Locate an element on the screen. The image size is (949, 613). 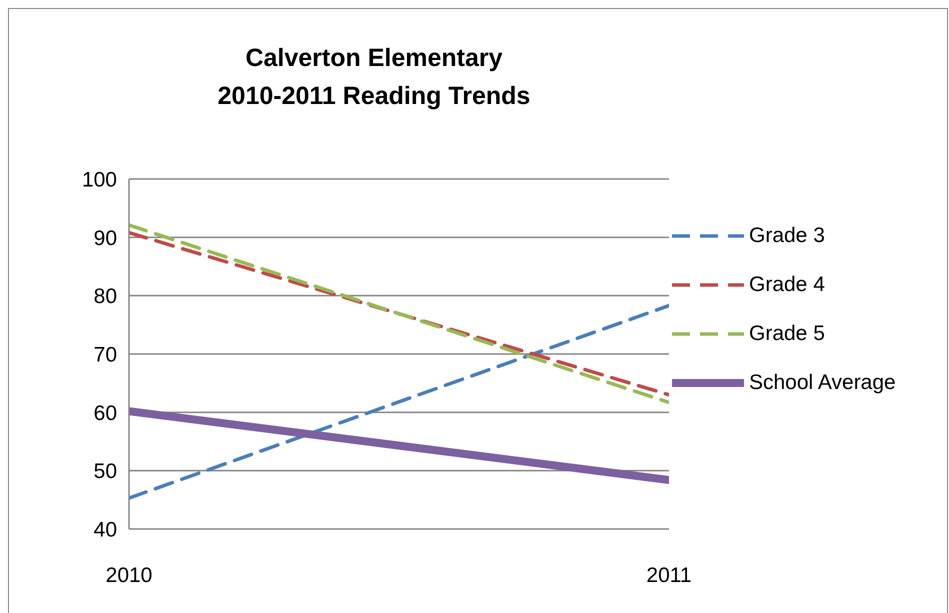
legend-label: Grade 5 is located at coordinates (787, 334).